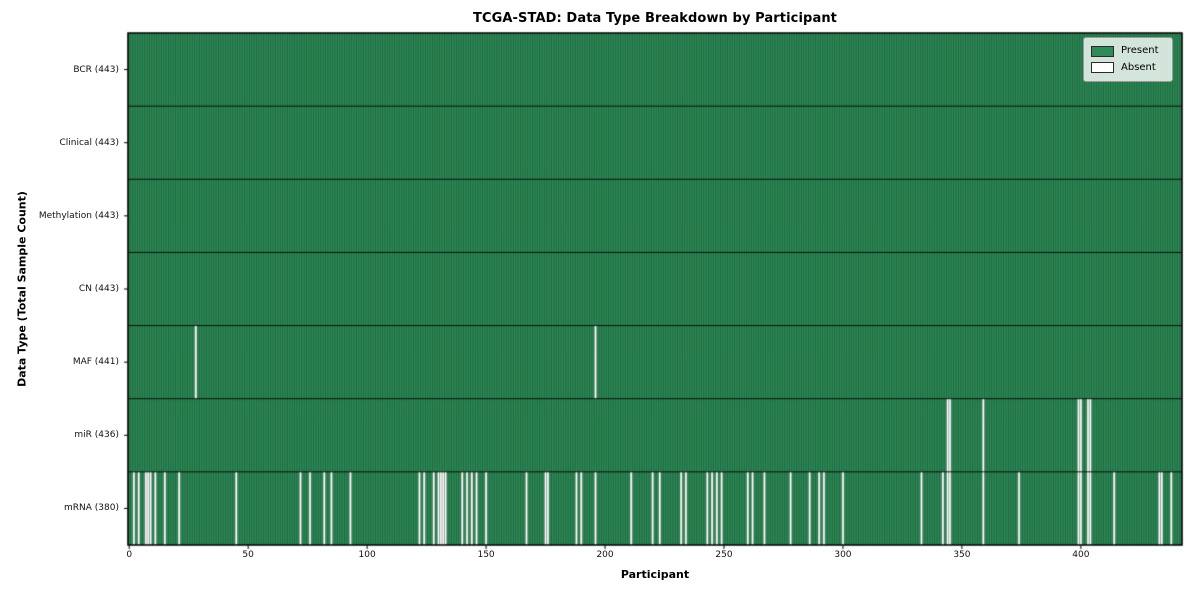 This screenshot has width=1200, height=600. I want to click on legend-label-present: Present, so click(1140, 51).